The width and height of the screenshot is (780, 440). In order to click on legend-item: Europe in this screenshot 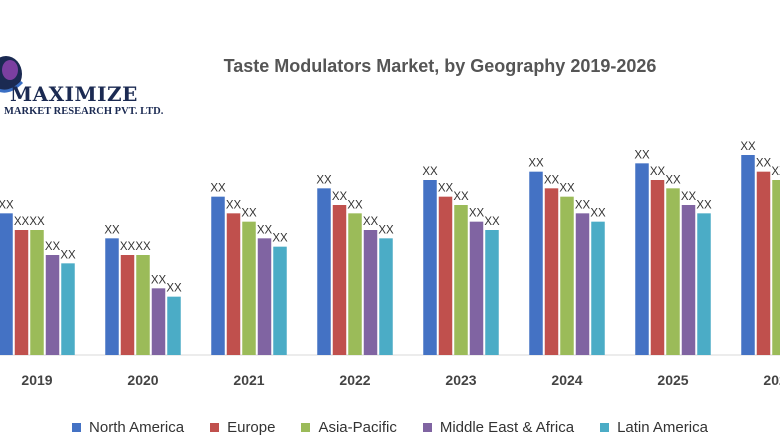, I will do `click(242, 427)`.